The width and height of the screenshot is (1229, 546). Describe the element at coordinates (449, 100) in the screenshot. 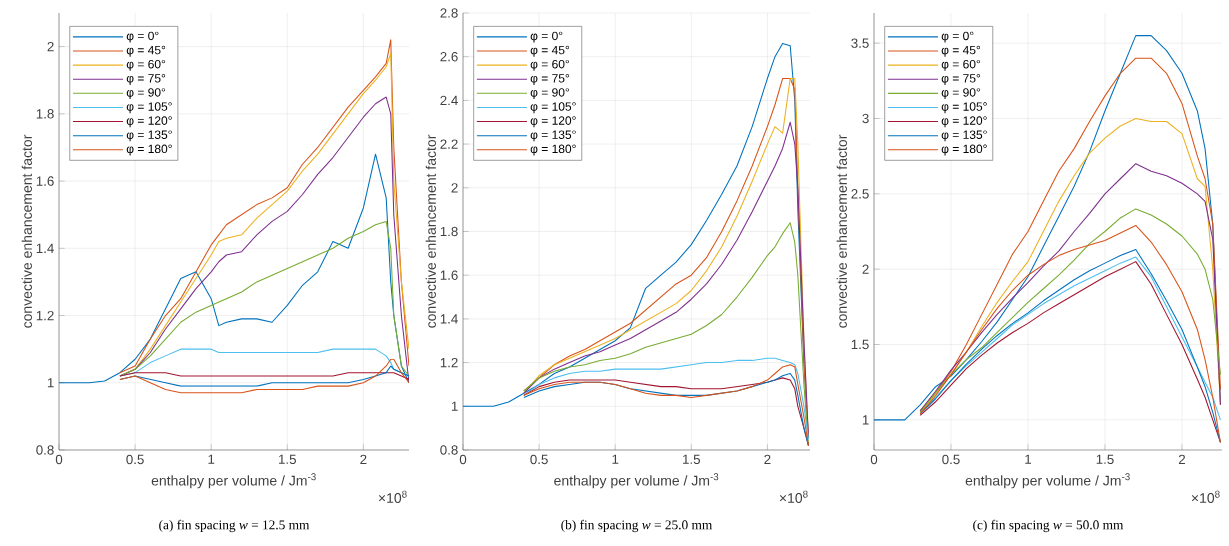

I see `y-tick-label: 2.4` at that location.